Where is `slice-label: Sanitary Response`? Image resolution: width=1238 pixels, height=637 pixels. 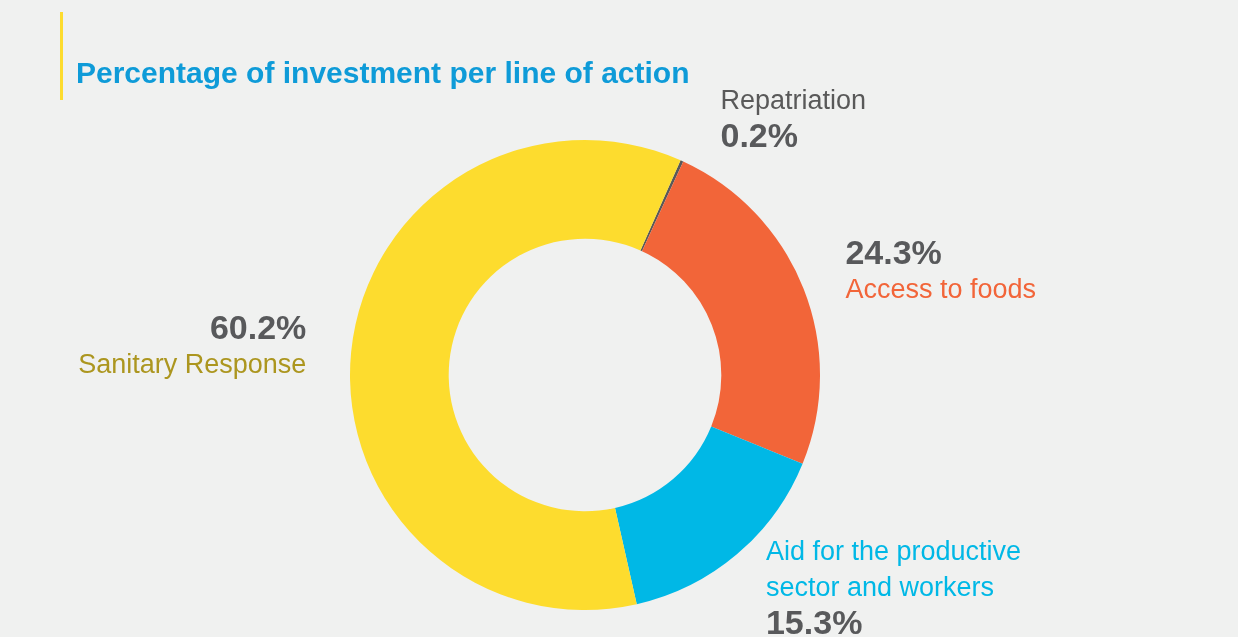 slice-label: Sanitary Response is located at coordinates (192, 363).